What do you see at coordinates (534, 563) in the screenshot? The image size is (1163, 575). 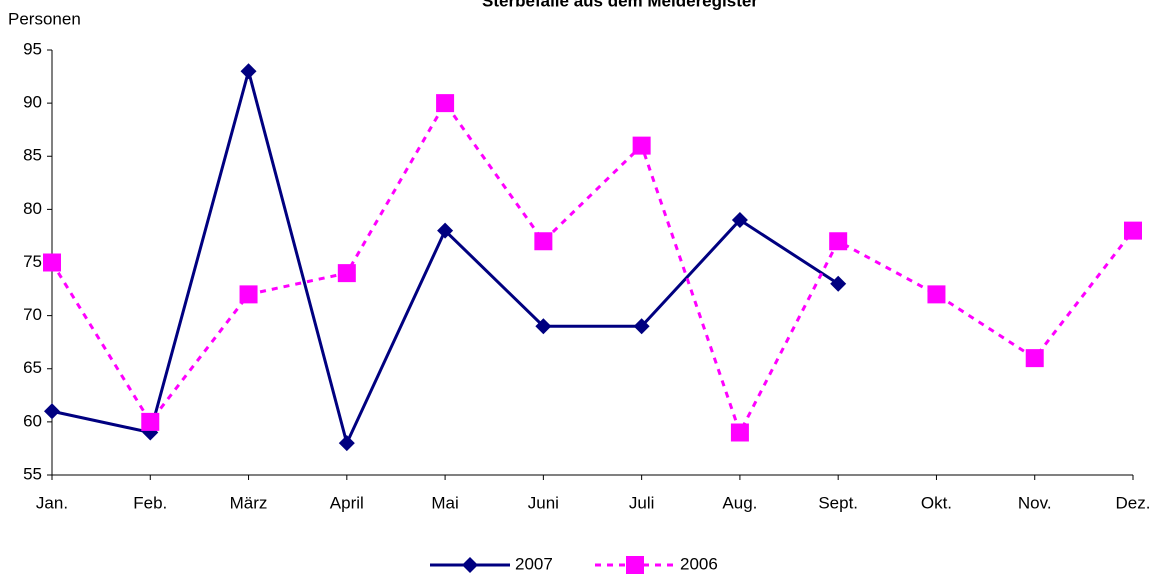 I see `legend-label: 2007` at bounding box center [534, 563].